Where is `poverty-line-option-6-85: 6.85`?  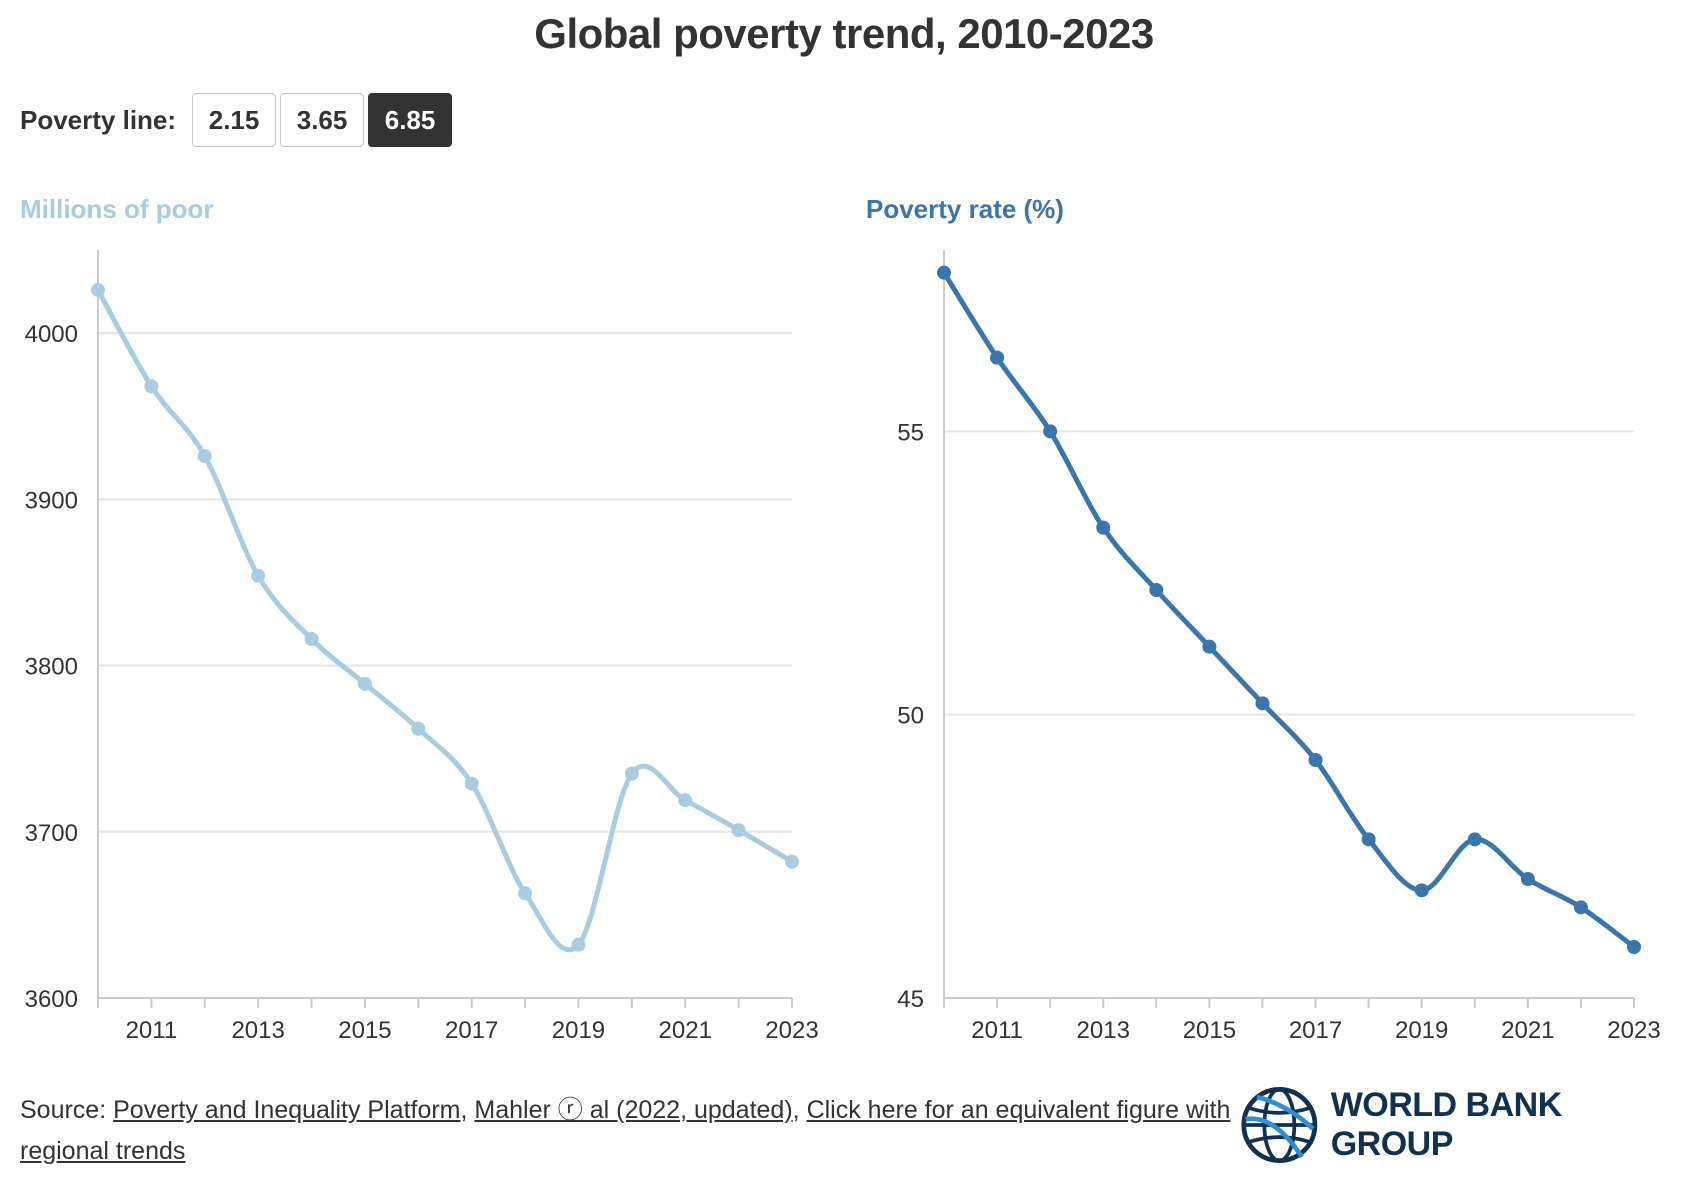
poverty-line-option-6-85: 6.85 is located at coordinates (410, 120).